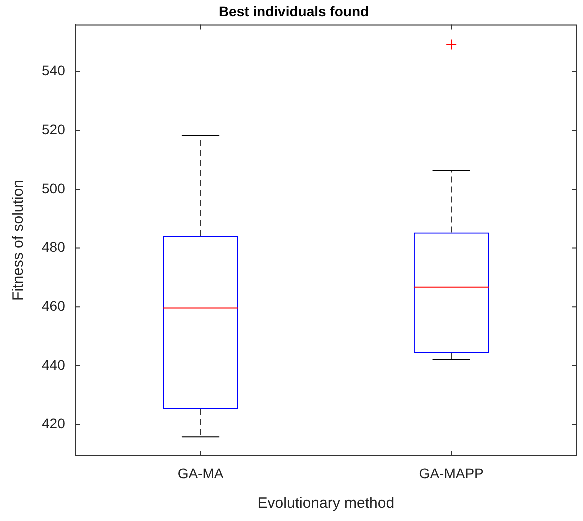  What do you see at coordinates (451, 473) in the screenshot?
I see `x-tick-label: GA-MAPP` at bounding box center [451, 473].